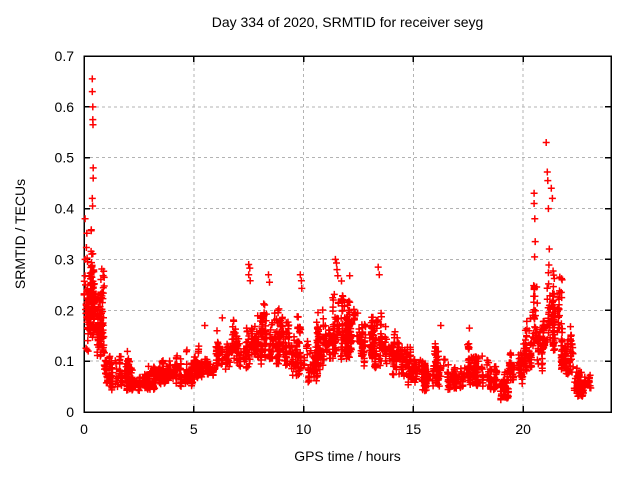 This screenshot has height=480, width=640. Describe the element at coordinates (70, 412) in the screenshot. I see `y-tick-label: 0` at that location.